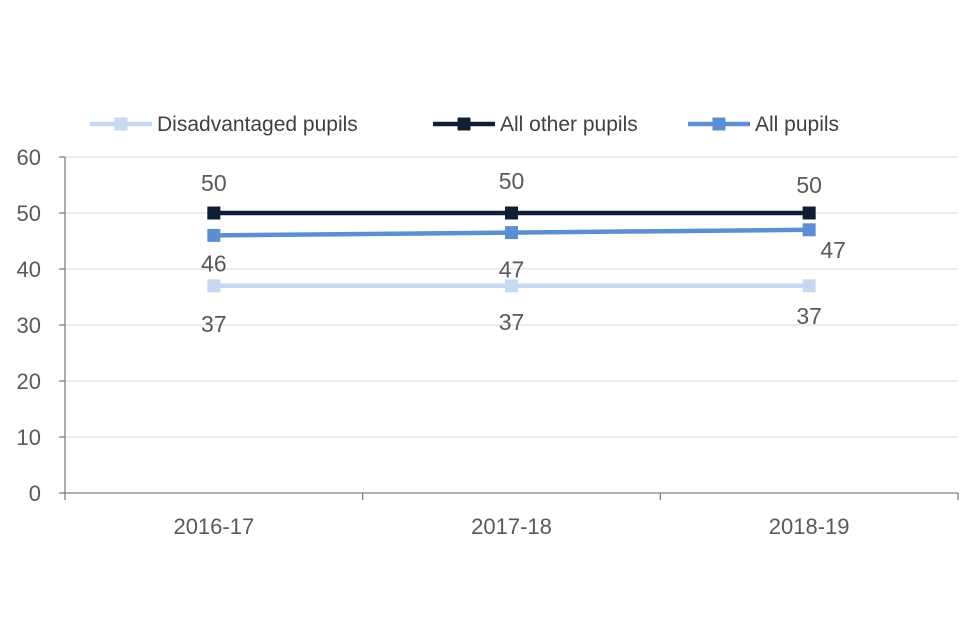 The width and height of the screenshot is (960, 640). What do you see at coordinates (29, 157) in the screenshot?
I see `y-tick-label-60: 60` at bounding box center [29, 157].